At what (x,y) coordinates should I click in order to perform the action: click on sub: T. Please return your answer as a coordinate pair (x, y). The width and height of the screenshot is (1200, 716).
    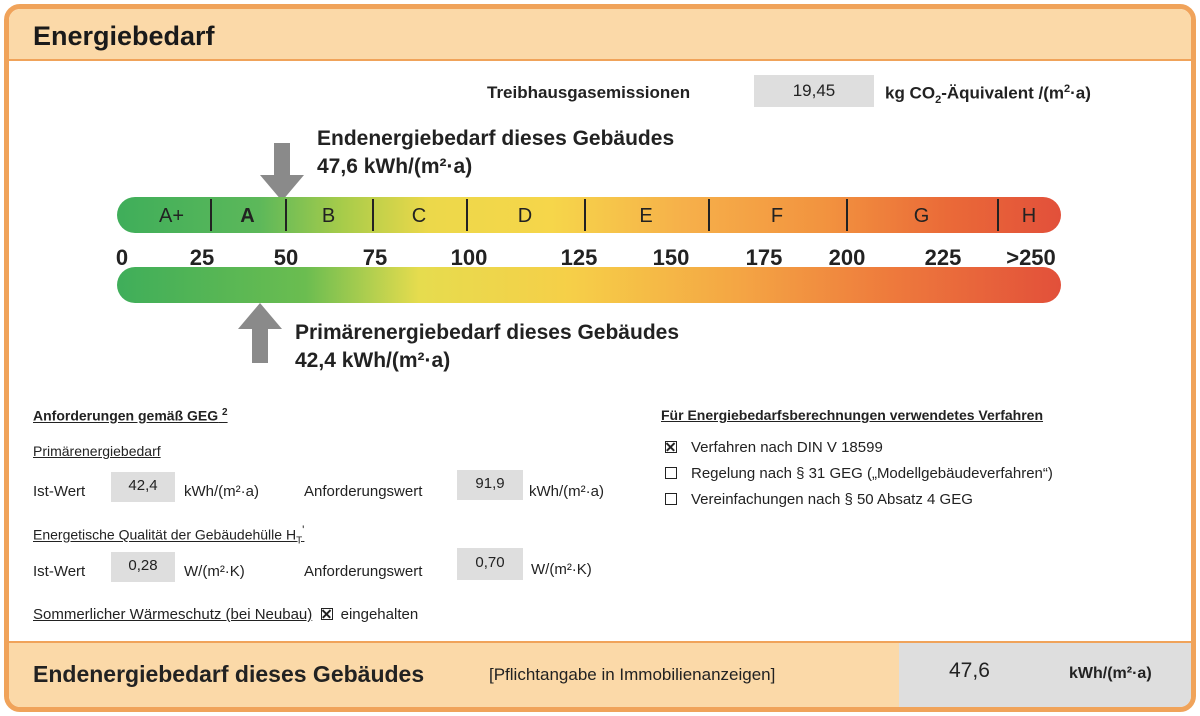
    Looking at the image, I should click on (299, 541).